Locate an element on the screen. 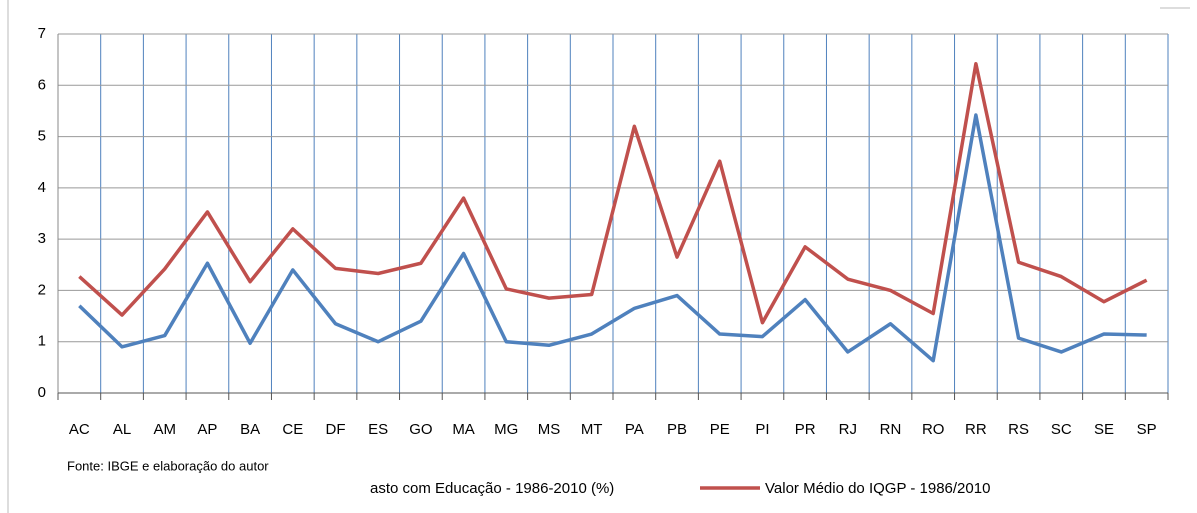 This screenshot has height=513, width=1197. x-tick-label: RR is located at coordinates (976, 429).